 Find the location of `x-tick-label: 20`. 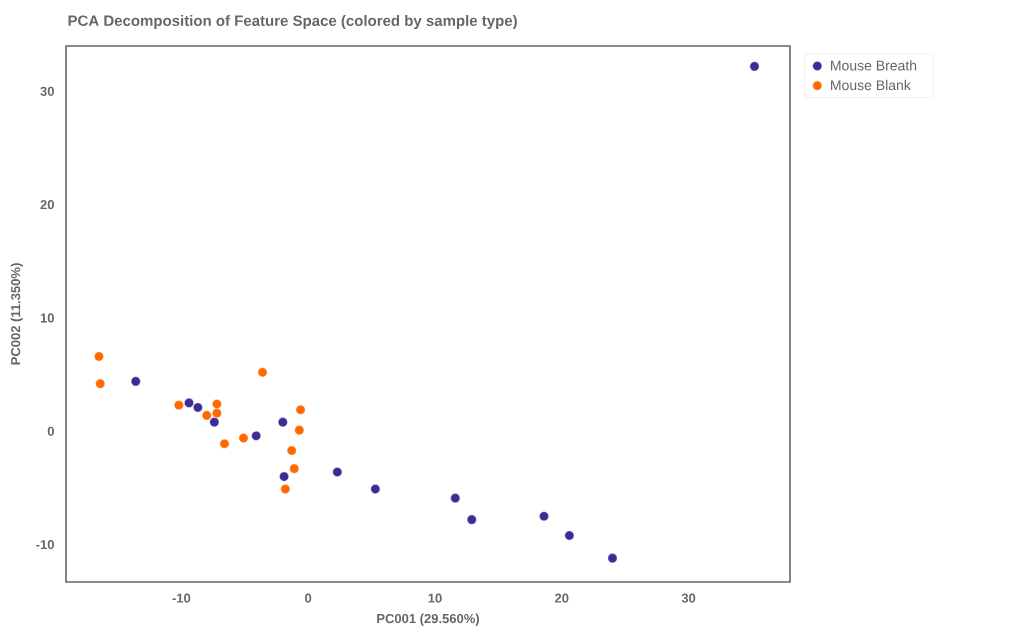

x-tick-label: 20 is located at coordinates (562, 598).